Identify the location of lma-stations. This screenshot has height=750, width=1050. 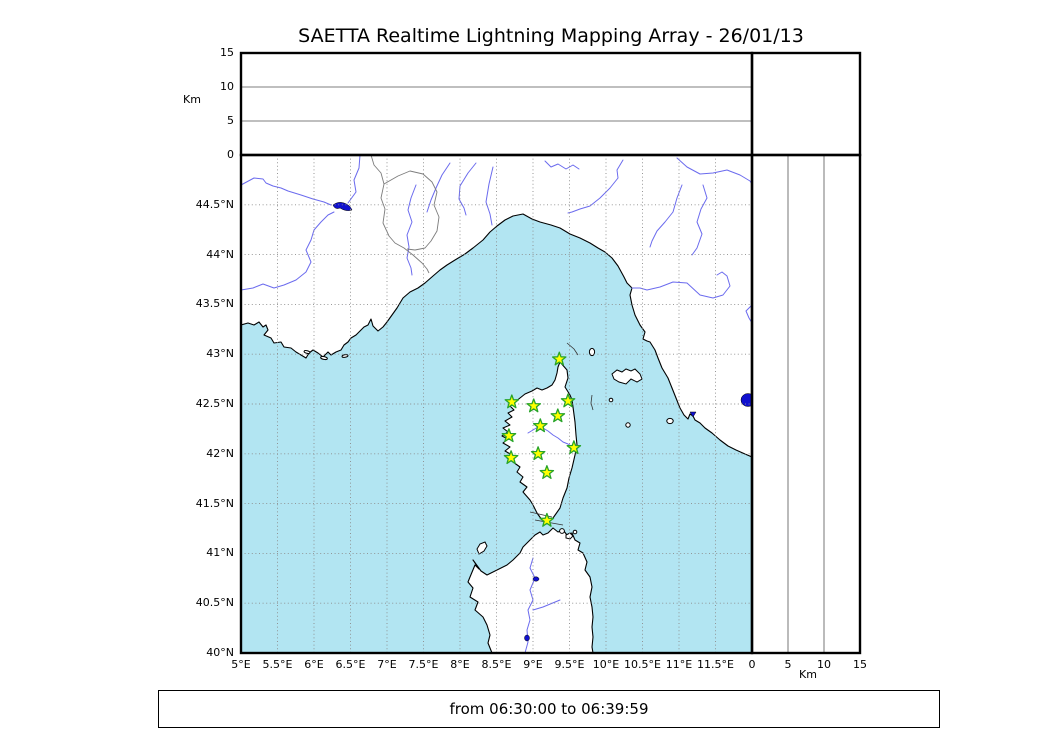
(541, 439).